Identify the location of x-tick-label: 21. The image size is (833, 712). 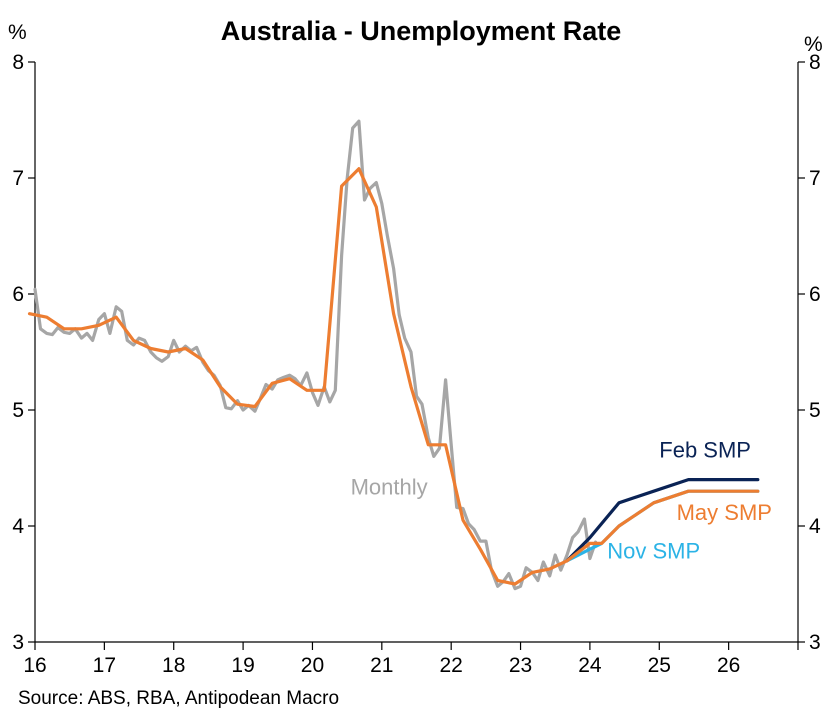
(381, 665).